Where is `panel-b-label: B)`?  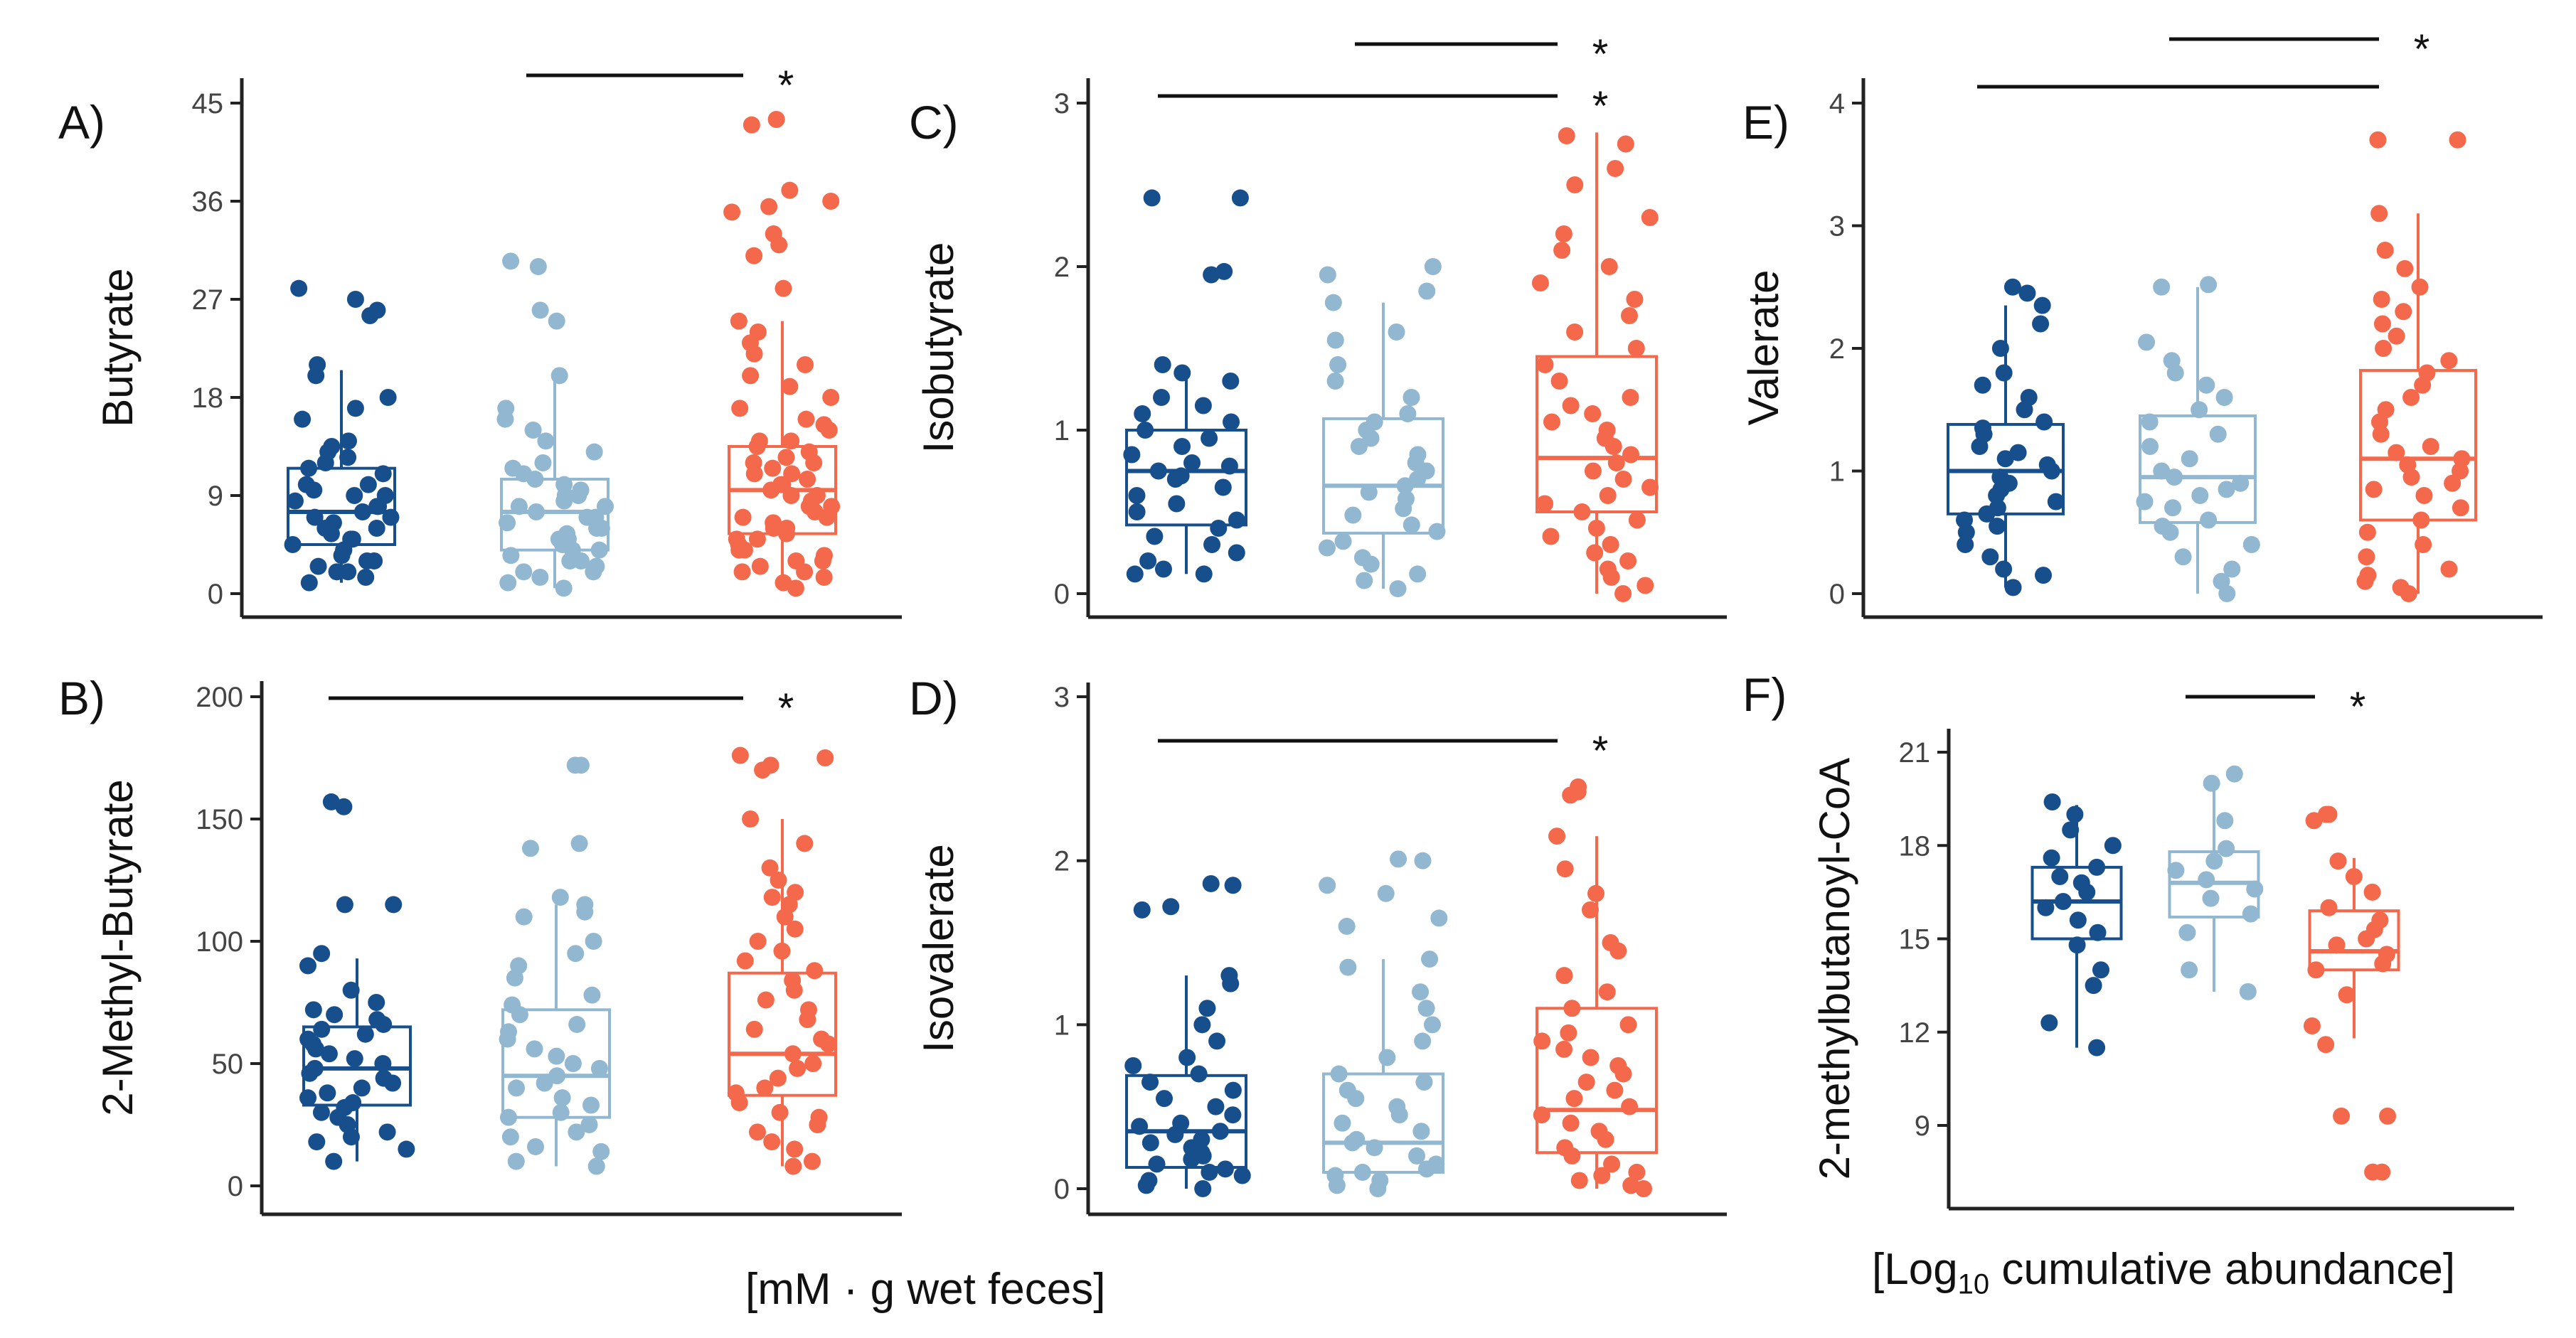
panel-b-label: B) is located at coordinates (81, 698).